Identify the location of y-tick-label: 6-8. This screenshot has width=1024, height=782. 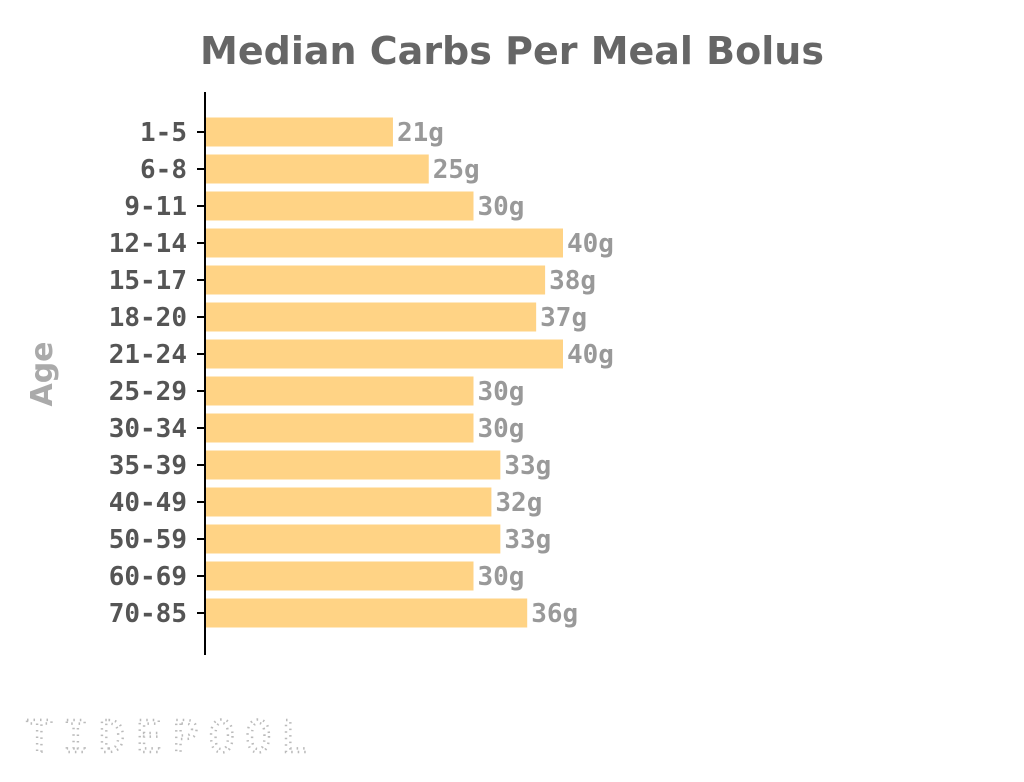
(163, 170).